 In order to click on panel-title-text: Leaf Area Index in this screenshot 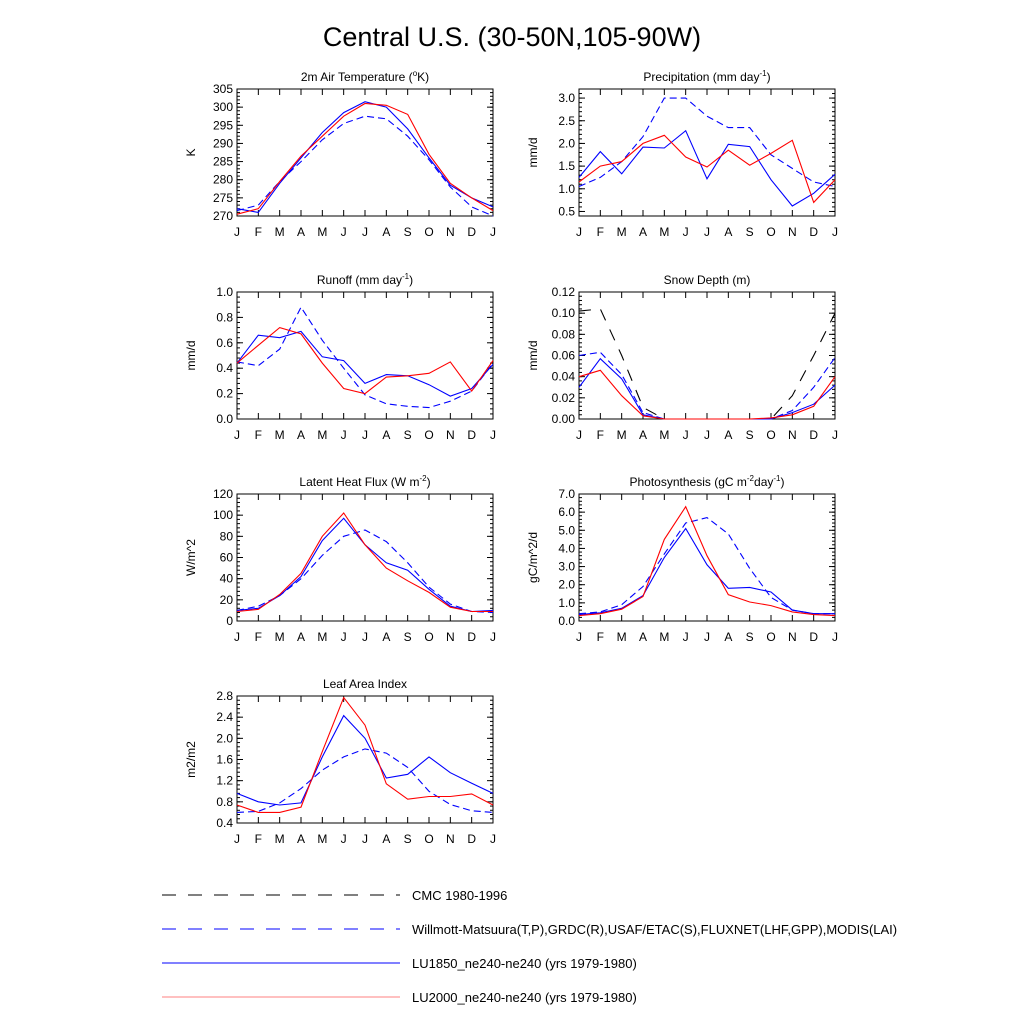, I will do `click(365, 684)`.